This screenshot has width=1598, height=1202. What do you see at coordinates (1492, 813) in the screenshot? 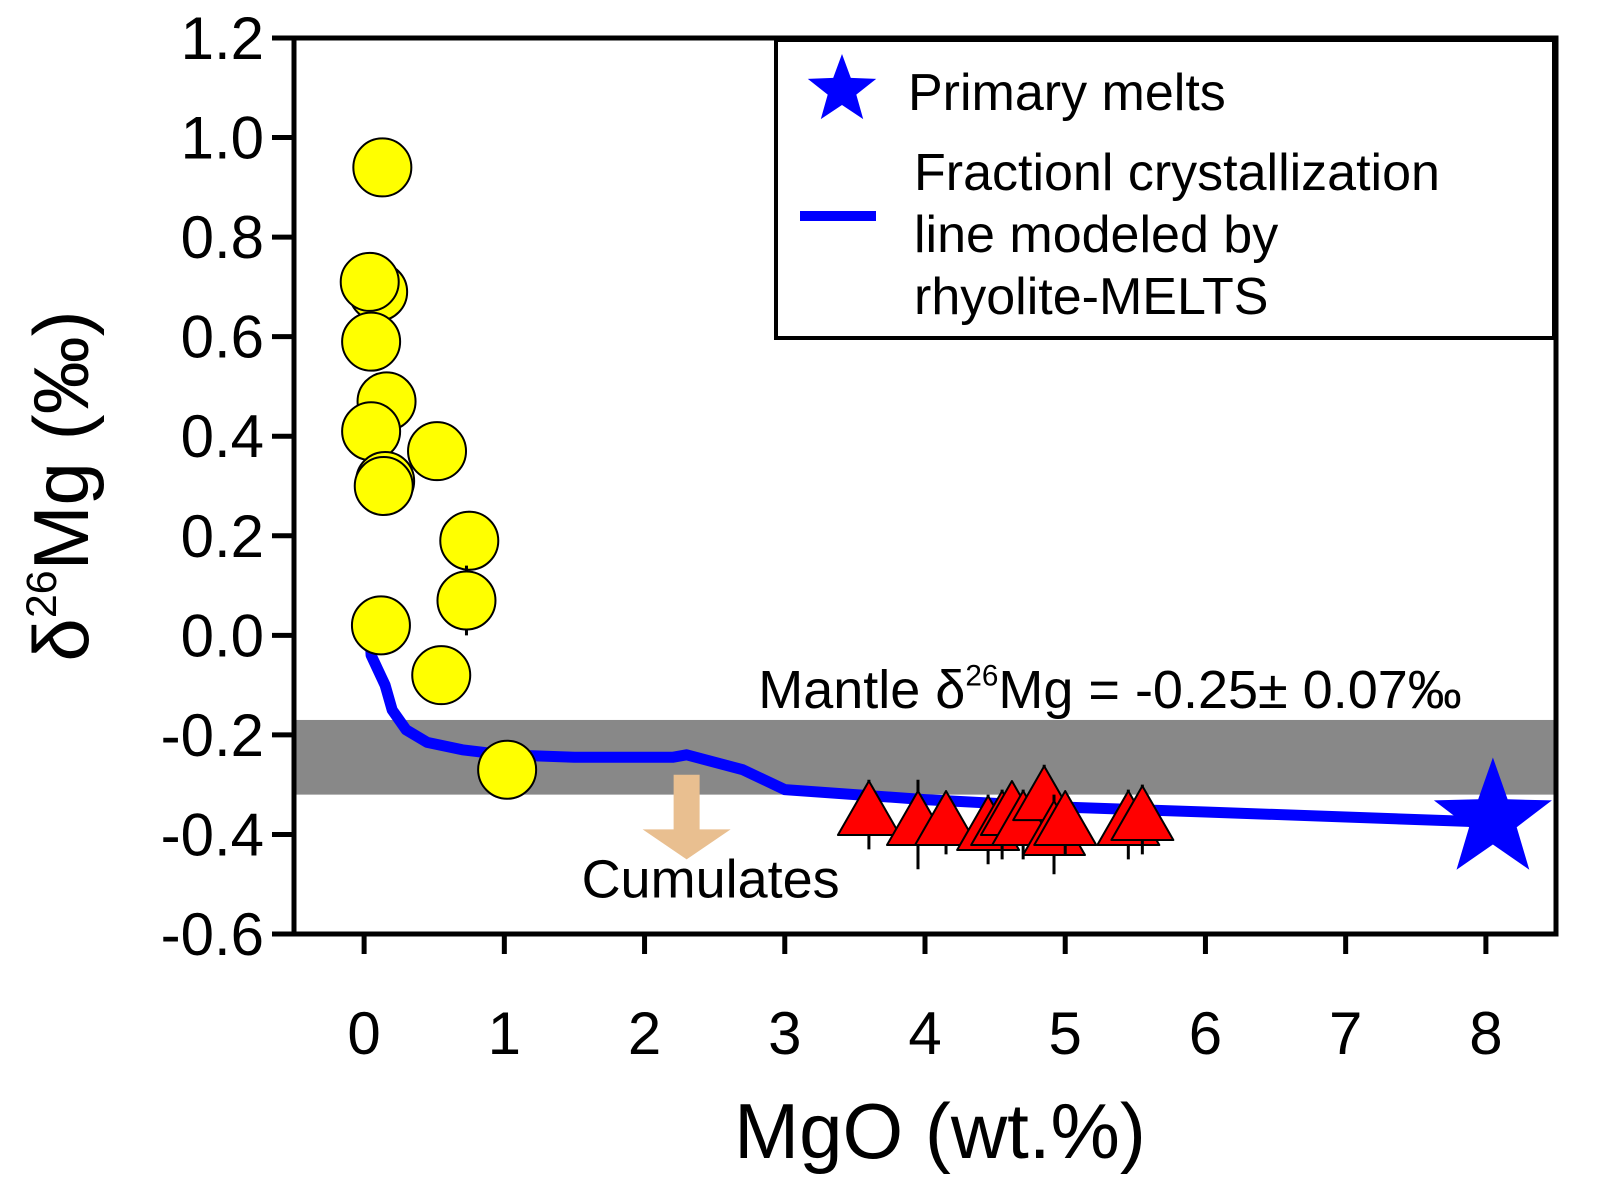
I see `primary-melt-star` at bounding box center [1492, 813].